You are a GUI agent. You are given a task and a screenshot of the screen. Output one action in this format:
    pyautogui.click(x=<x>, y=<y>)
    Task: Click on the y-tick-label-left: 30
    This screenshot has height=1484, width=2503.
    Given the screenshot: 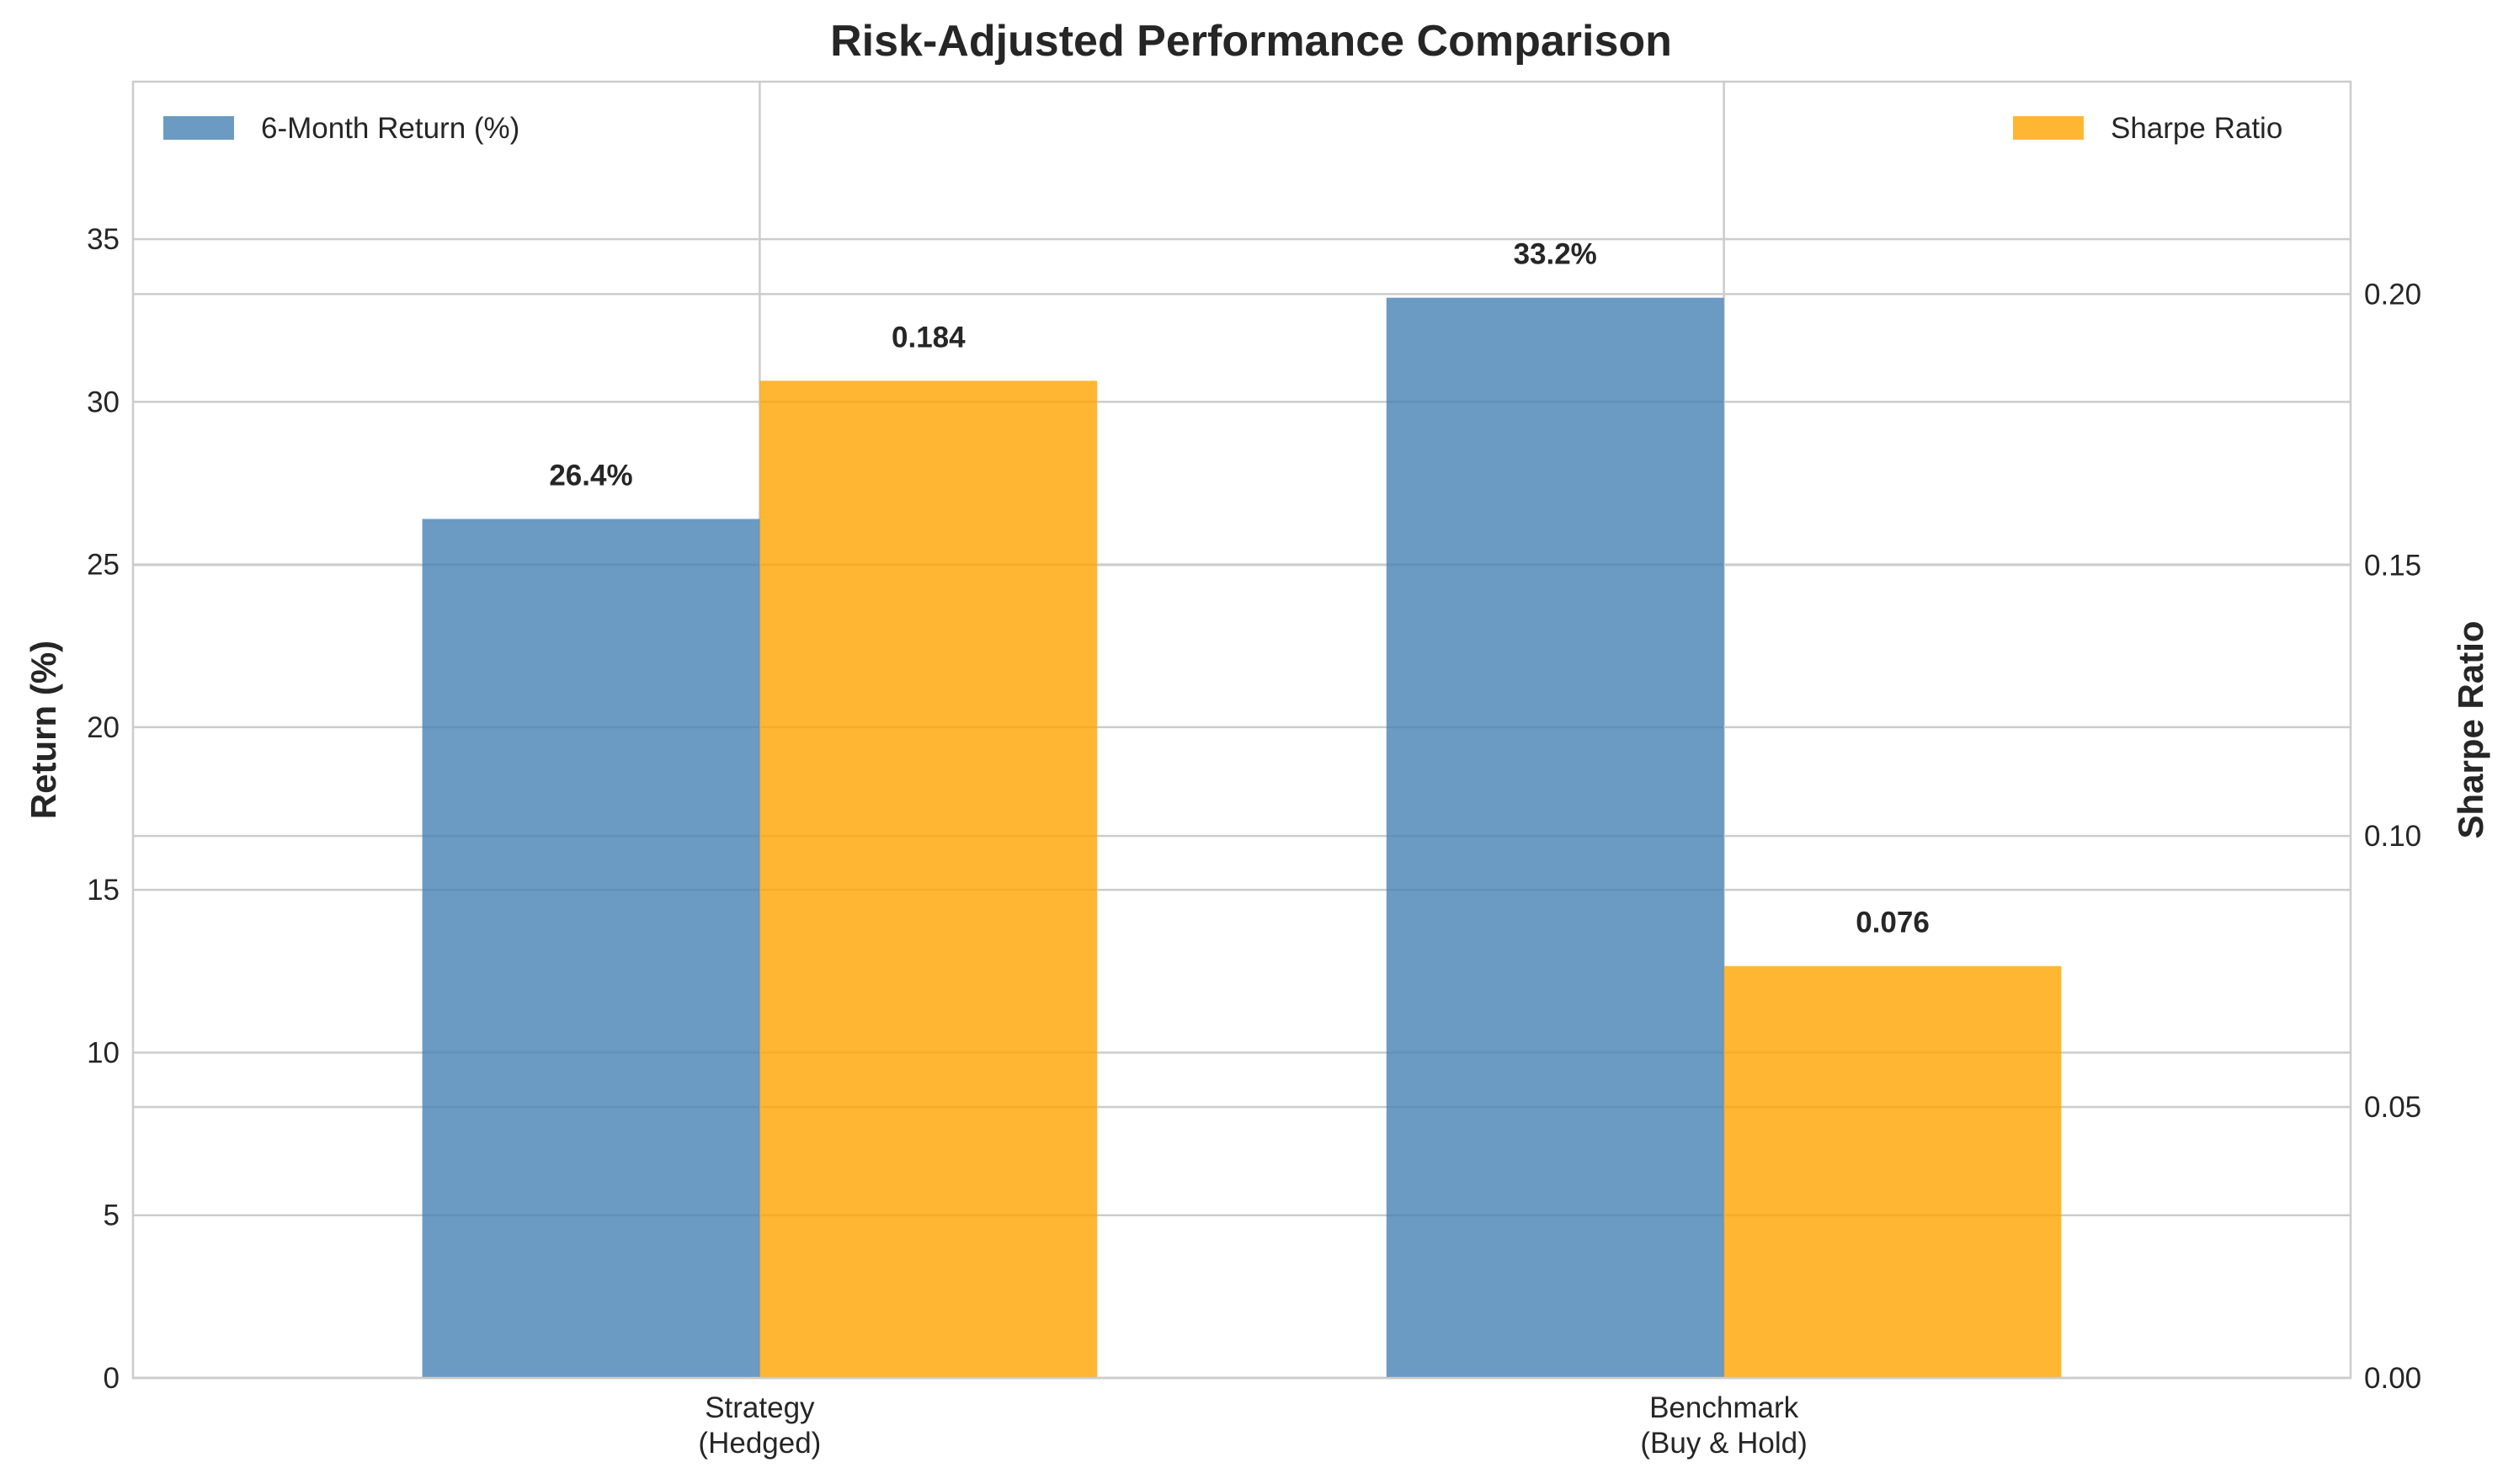 What is the action you would take?
    pyautogui.click(x=103, y=402)
    